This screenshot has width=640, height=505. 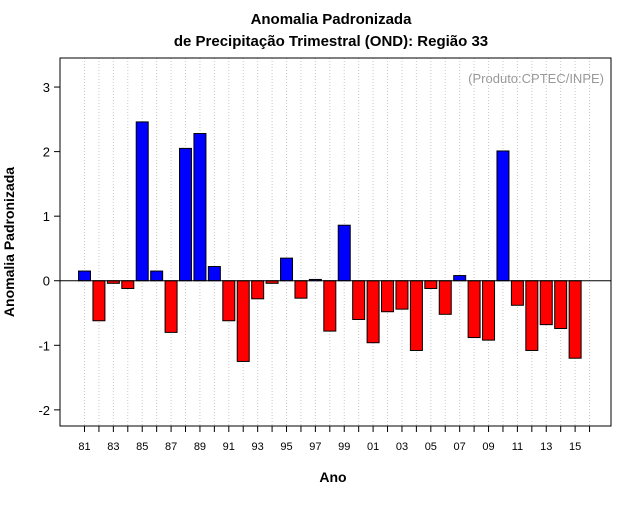 What do you see at coordinates (332, 477) in the screenshot?
I see `x-axis-label: Ano` at bounding box center [332, 477].